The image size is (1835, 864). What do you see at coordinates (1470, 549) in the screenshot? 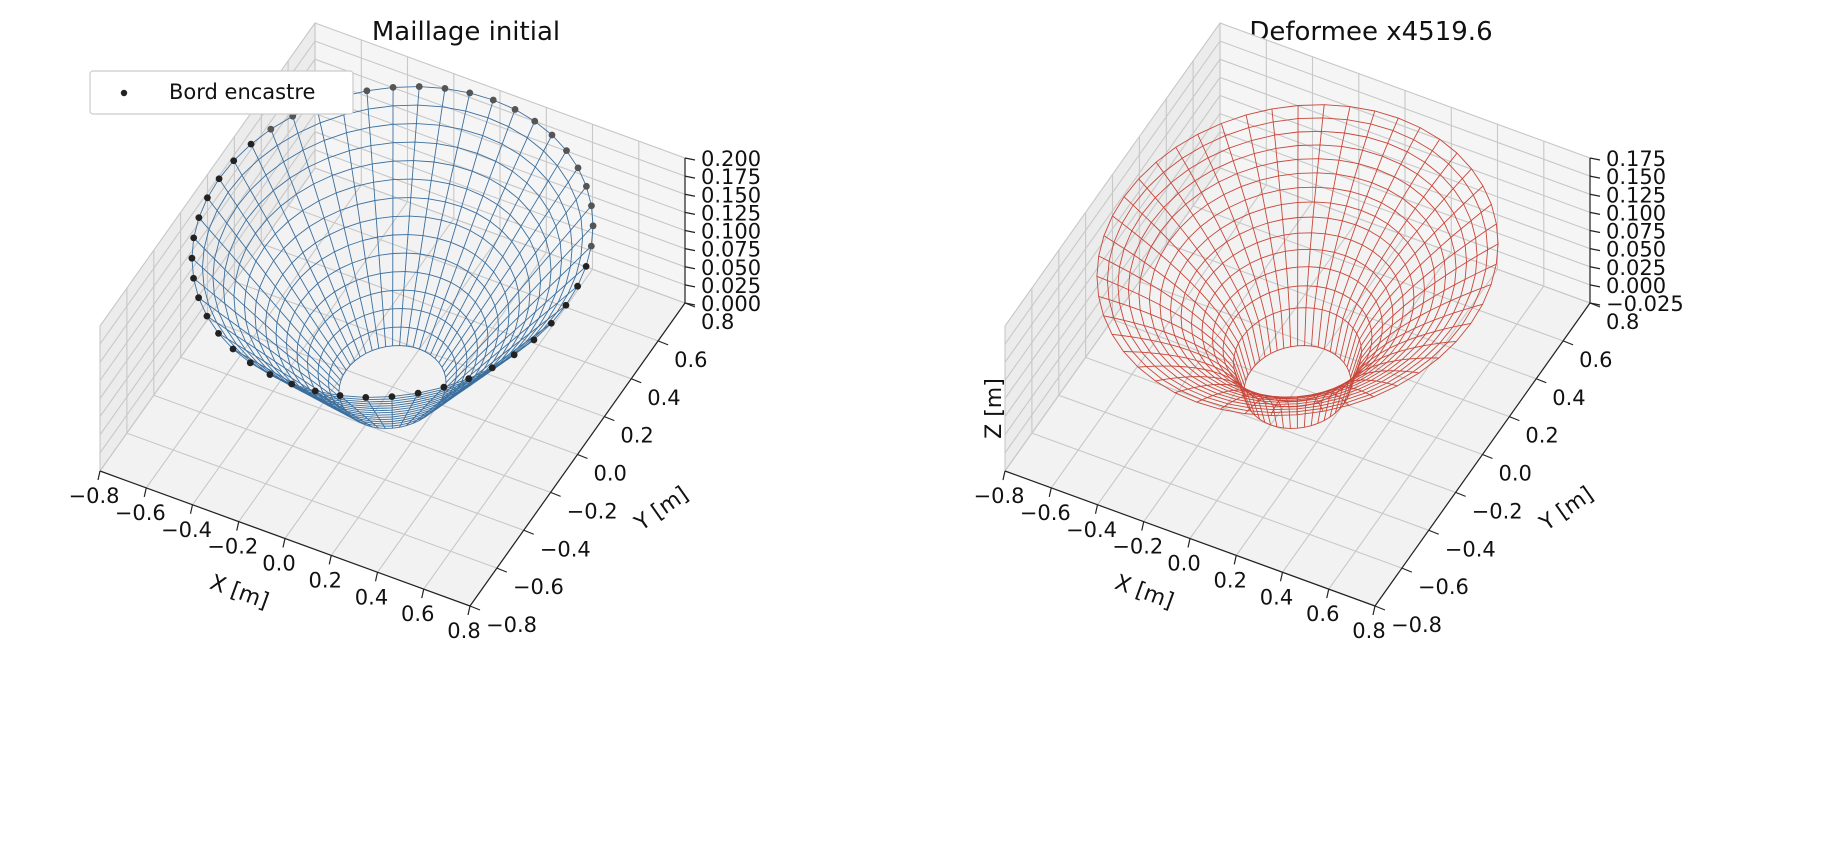
I see `y-tick-label: −0.4` at bounding box center [1470, 549].